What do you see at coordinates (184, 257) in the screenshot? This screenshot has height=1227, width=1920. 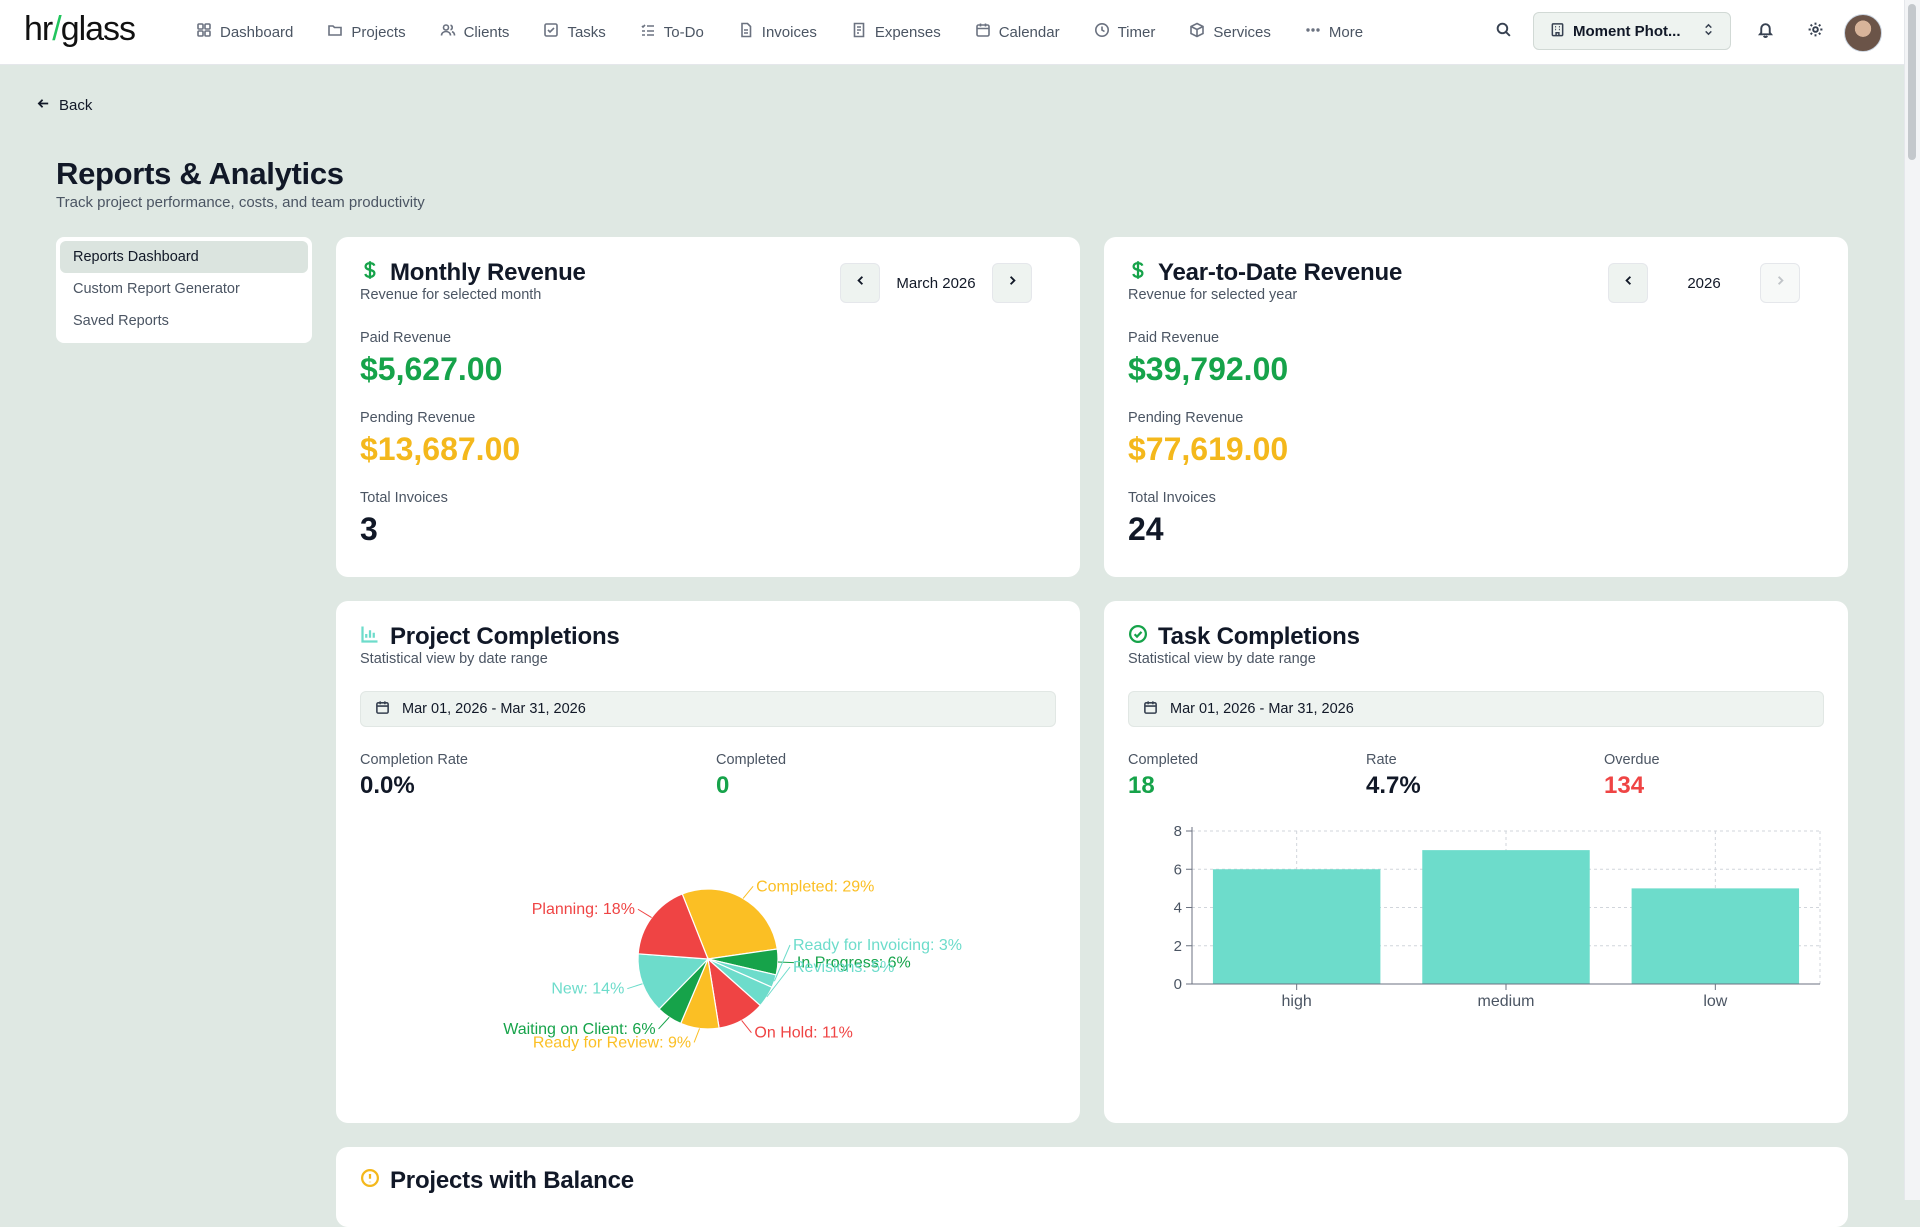 I see `menu-item-reports-dashboard: Reports Dashboard` at bounding box center [184, 257].